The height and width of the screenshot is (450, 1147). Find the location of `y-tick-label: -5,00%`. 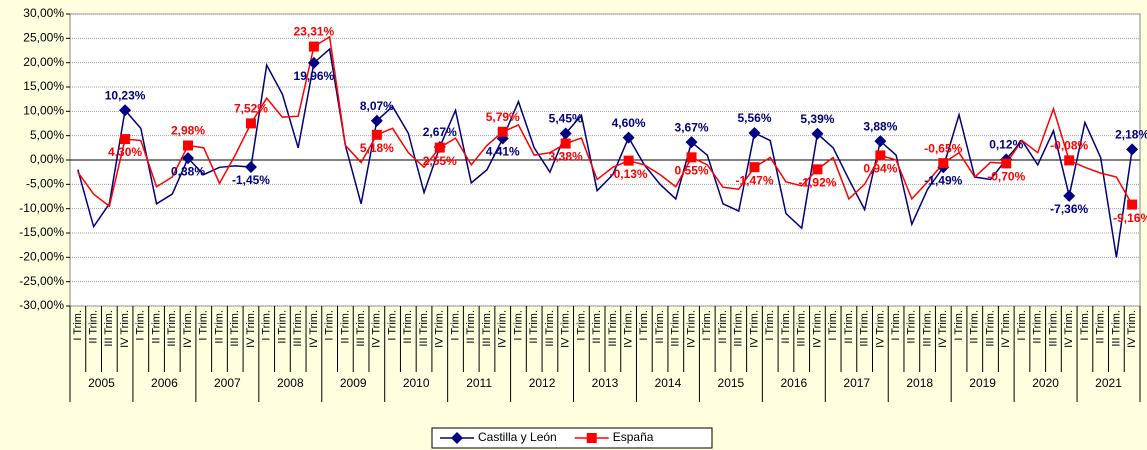

y-tick-label: -5,00% is located at coordinates (45, 184).